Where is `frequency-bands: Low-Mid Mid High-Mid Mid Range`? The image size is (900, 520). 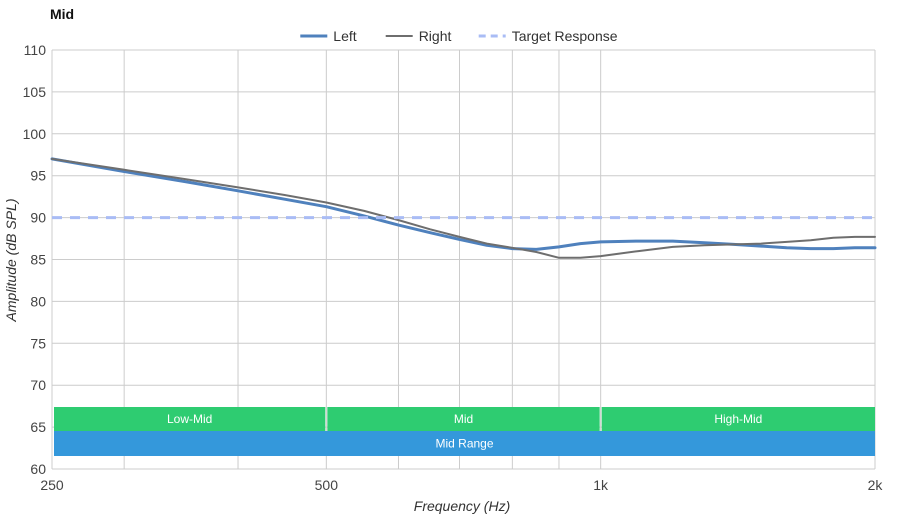
frequency-bands: Low-Mid Mid High-Mid Mid Range is located at coordinates (464, 431).